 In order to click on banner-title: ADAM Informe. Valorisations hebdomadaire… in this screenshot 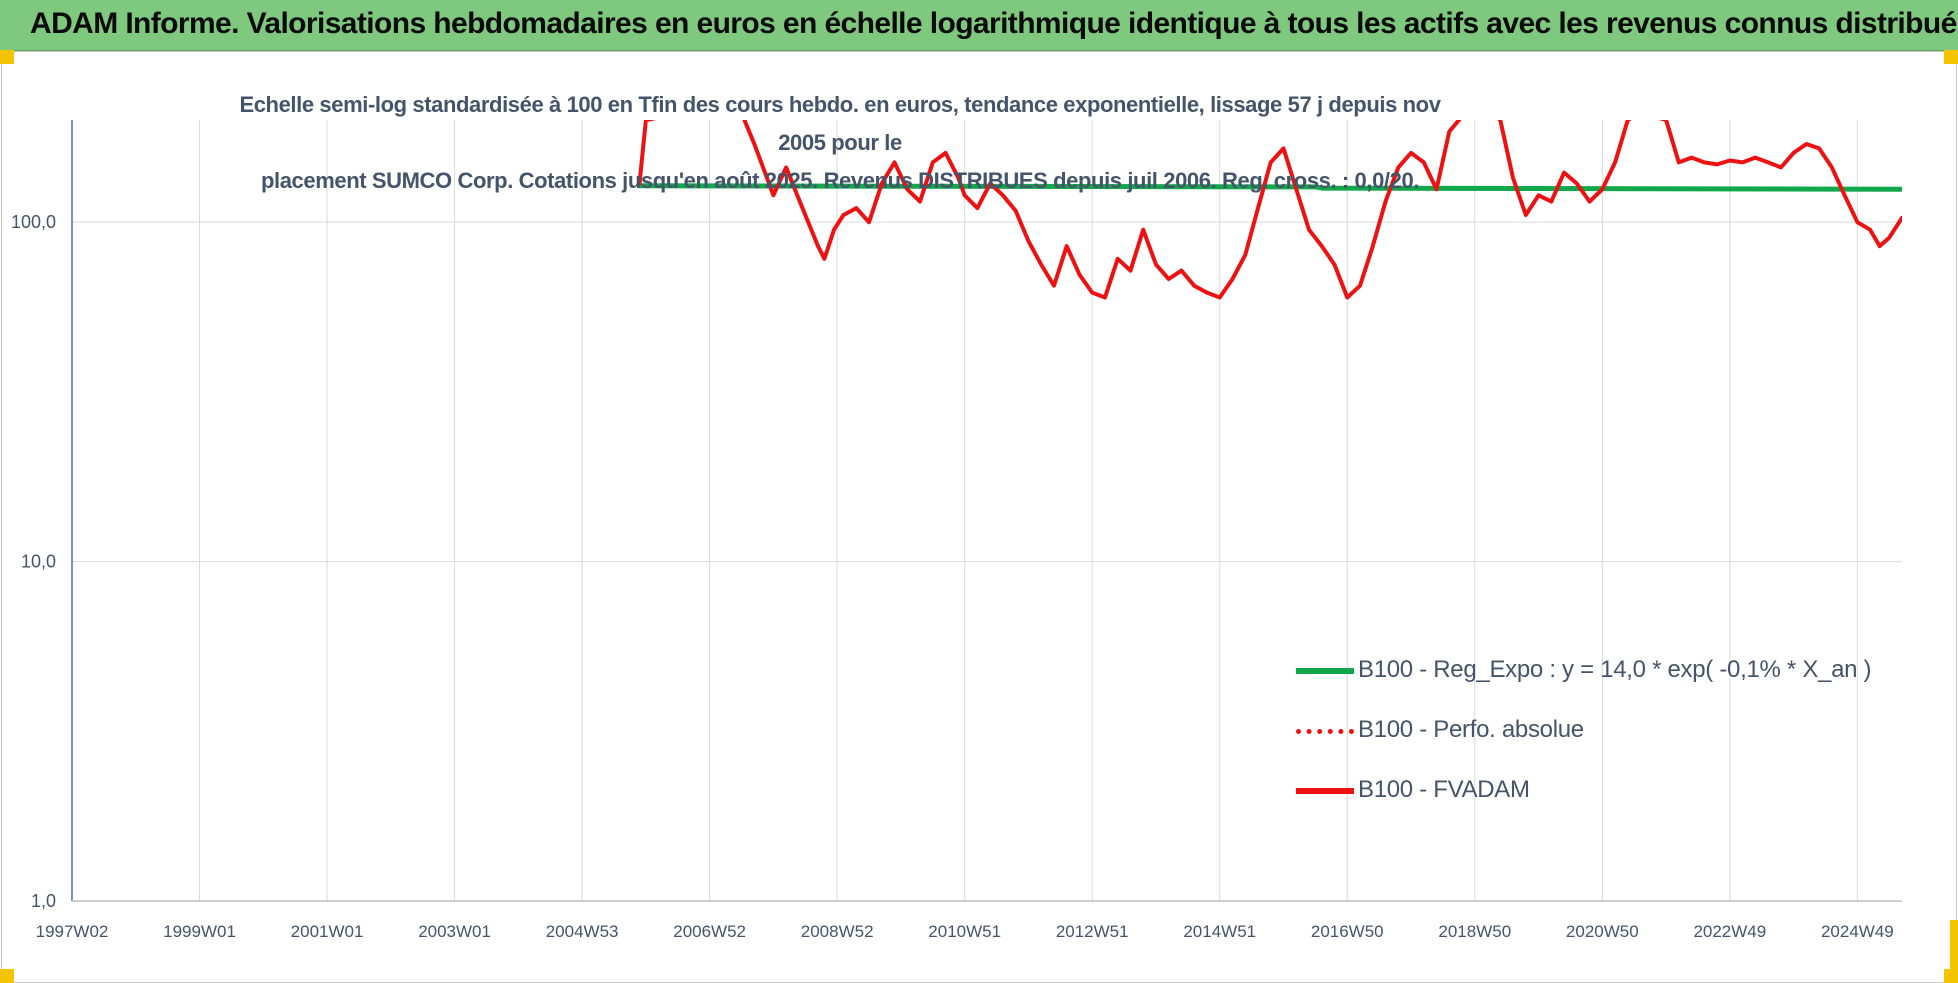, I will do `click(994, 23)`.